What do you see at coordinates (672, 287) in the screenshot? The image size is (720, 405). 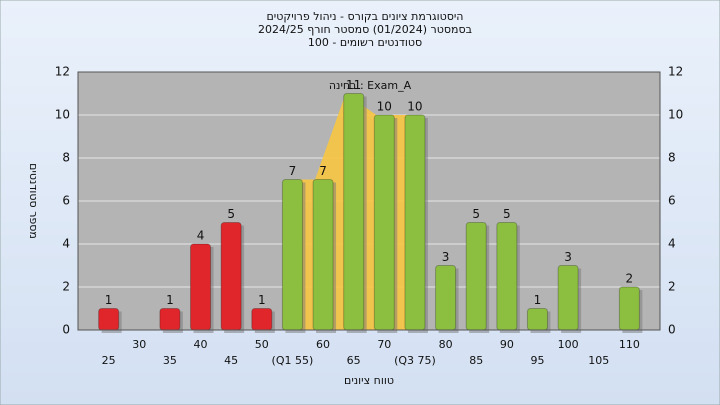 I see `y2-tick-label: 2` at bounding box center [672, 287].